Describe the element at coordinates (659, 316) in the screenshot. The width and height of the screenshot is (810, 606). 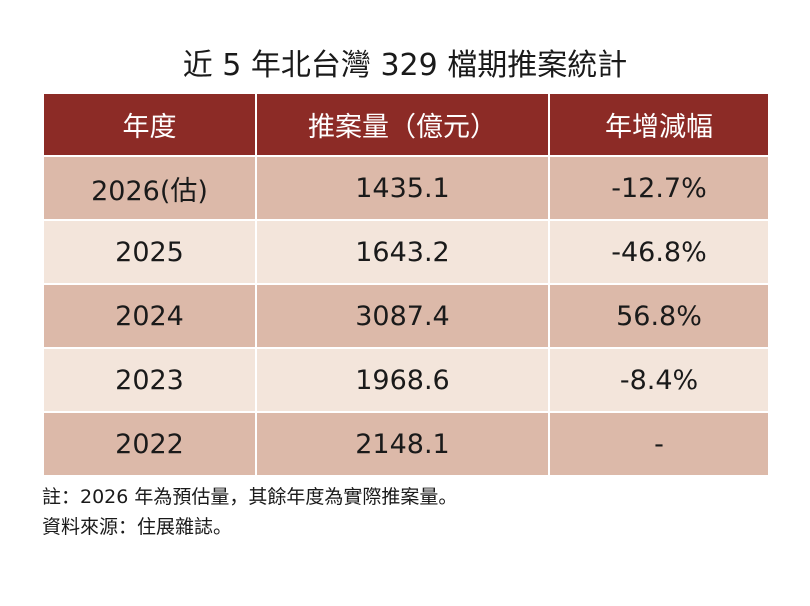
I see `table-cell: 56.8%` at that location.